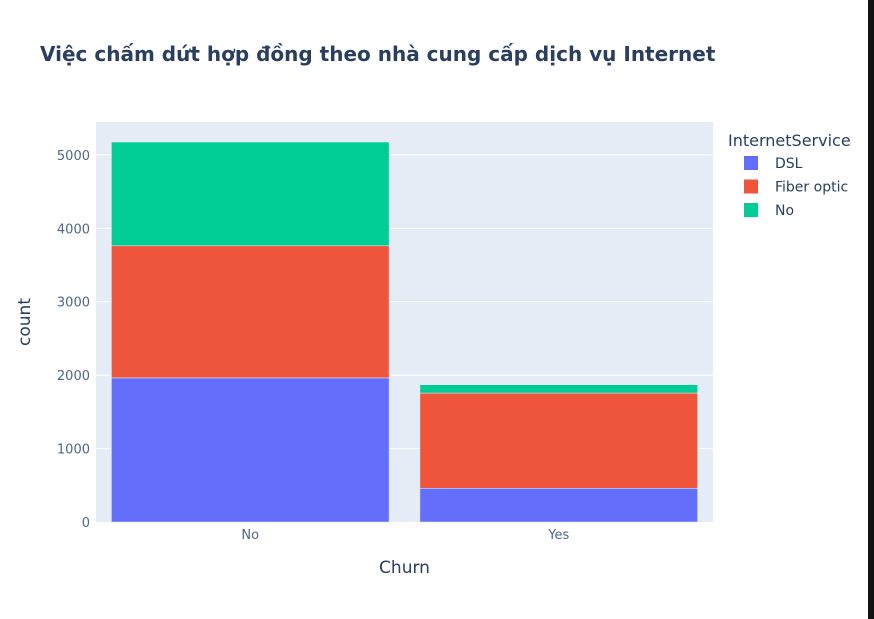 Image resolution: width=874 pixels, height=619 pixels. I want to click on y-axis-title: count, so click(25, 322).